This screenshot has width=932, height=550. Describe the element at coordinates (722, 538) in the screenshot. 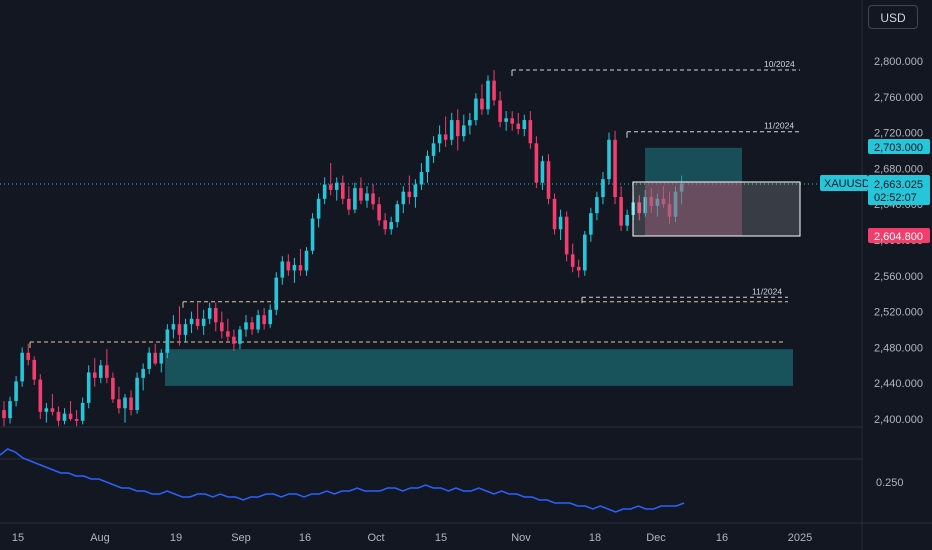

I see `time-tick: 16` at that location.